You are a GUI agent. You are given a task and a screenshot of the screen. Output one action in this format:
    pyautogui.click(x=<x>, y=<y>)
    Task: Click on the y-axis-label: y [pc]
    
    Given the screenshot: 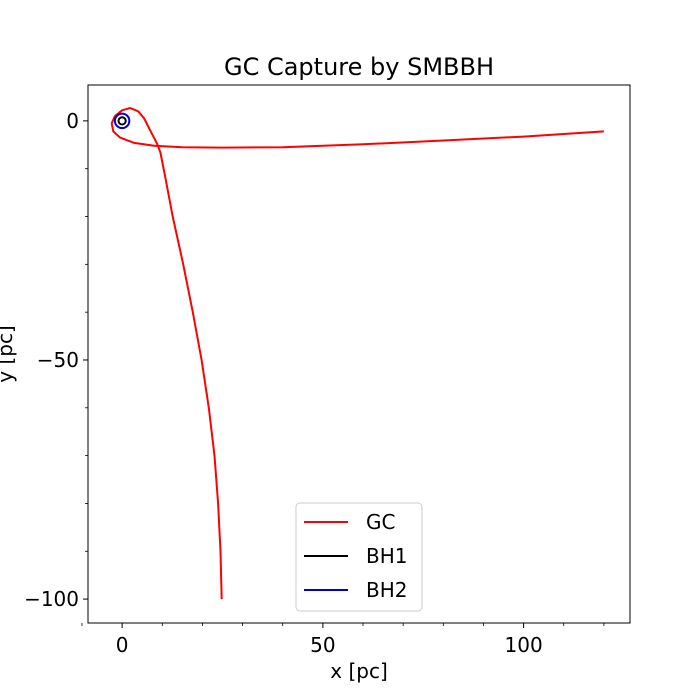 What is the action you would take?
    pyautogui.click(x=8, y=354)
    